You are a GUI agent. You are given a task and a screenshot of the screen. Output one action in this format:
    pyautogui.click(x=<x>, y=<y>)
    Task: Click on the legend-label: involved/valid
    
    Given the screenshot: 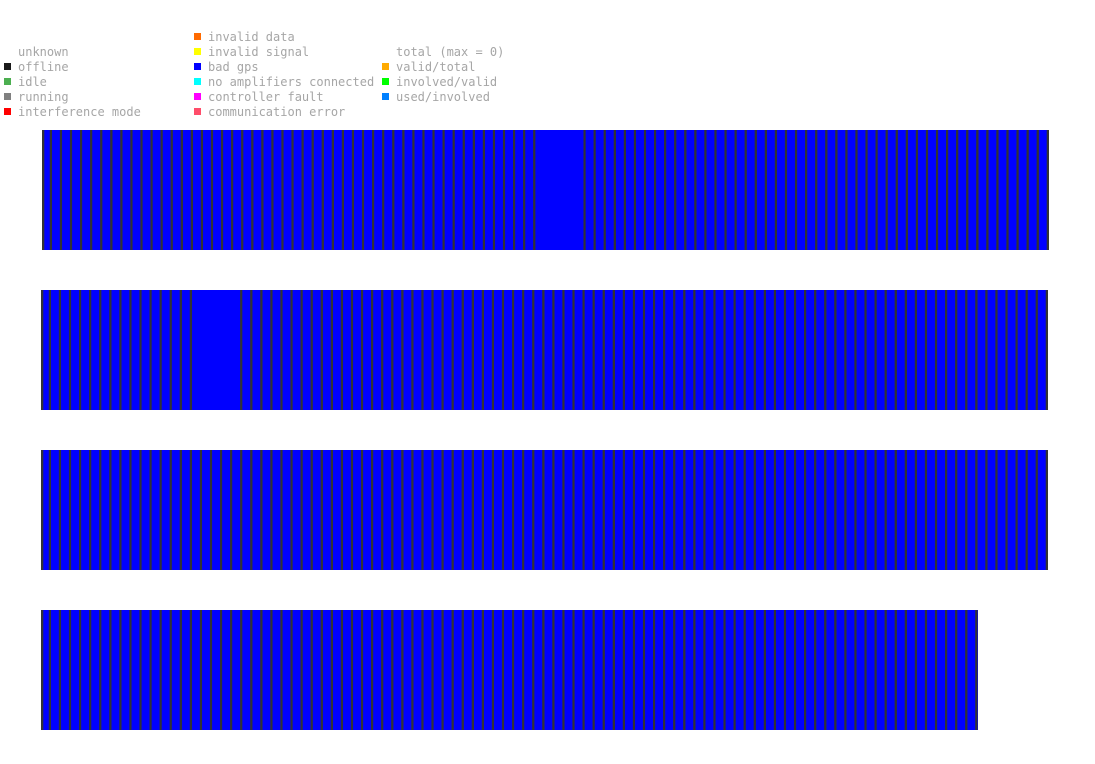 What is the action you would take?
    pyautogui.click(x=447, y=82)
    